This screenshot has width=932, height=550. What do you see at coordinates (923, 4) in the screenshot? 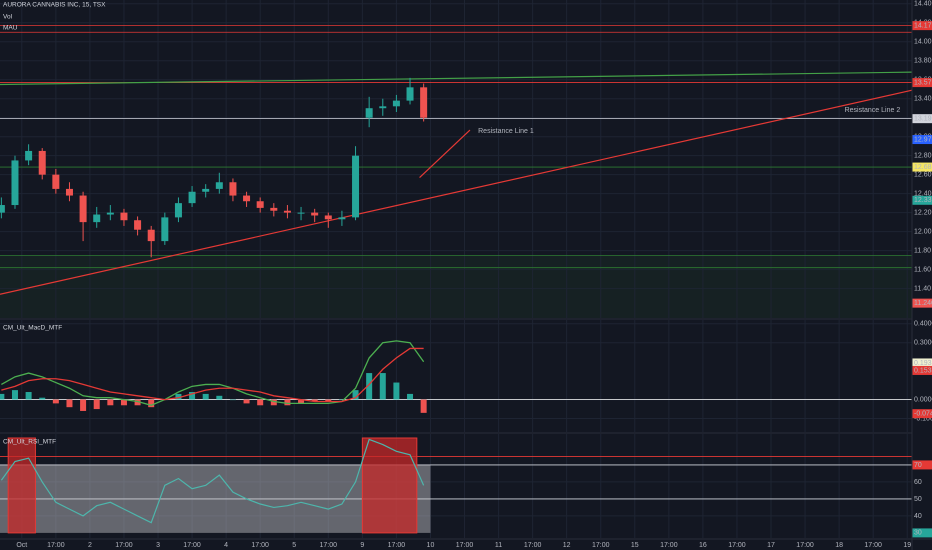
I see `y-tick-label: 14.40` at bounding box center [923, 4].